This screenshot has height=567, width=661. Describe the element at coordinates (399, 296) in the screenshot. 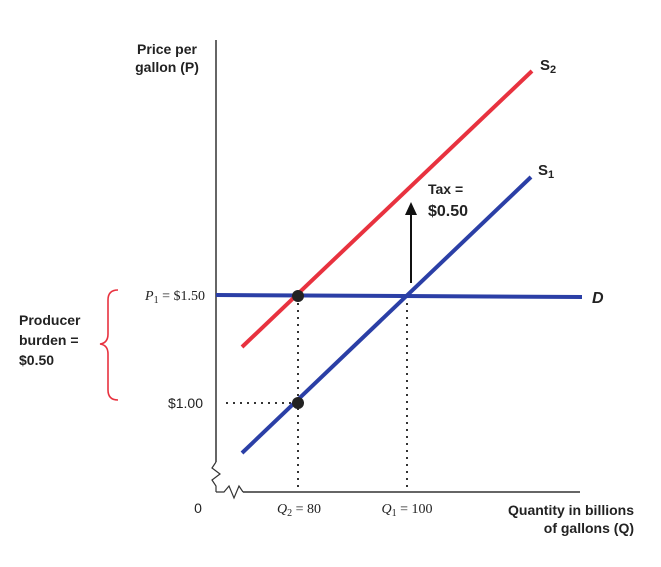

I see `demand-curve` at that location.